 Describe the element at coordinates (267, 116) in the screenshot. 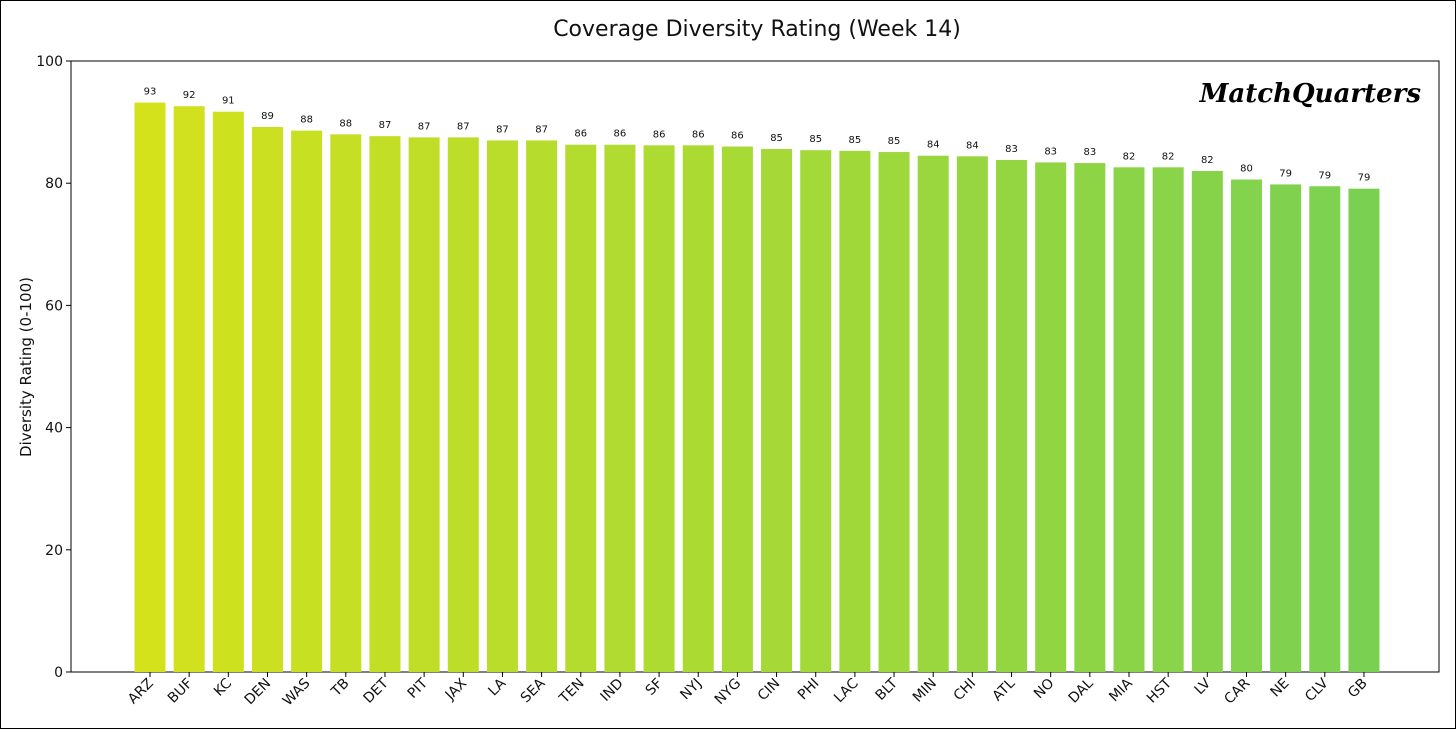

I see `data-label-den: 89` at that location.